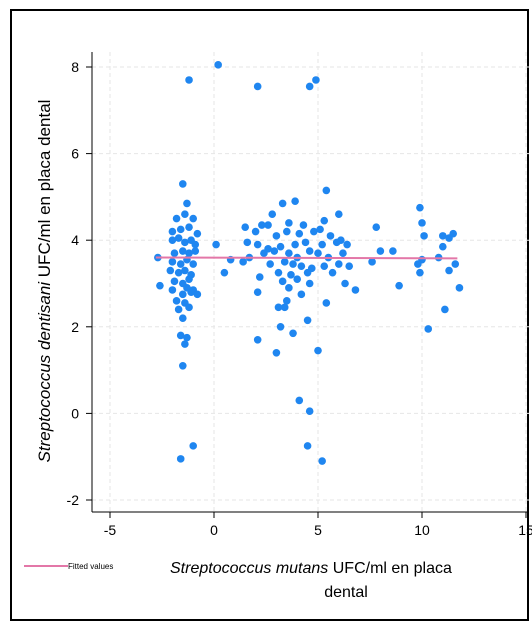 This screenshot has height=624, width=532. Describe the element at coordinates (90, 566) in the screenshot. I see `legend-label: Fitted values` at that location.